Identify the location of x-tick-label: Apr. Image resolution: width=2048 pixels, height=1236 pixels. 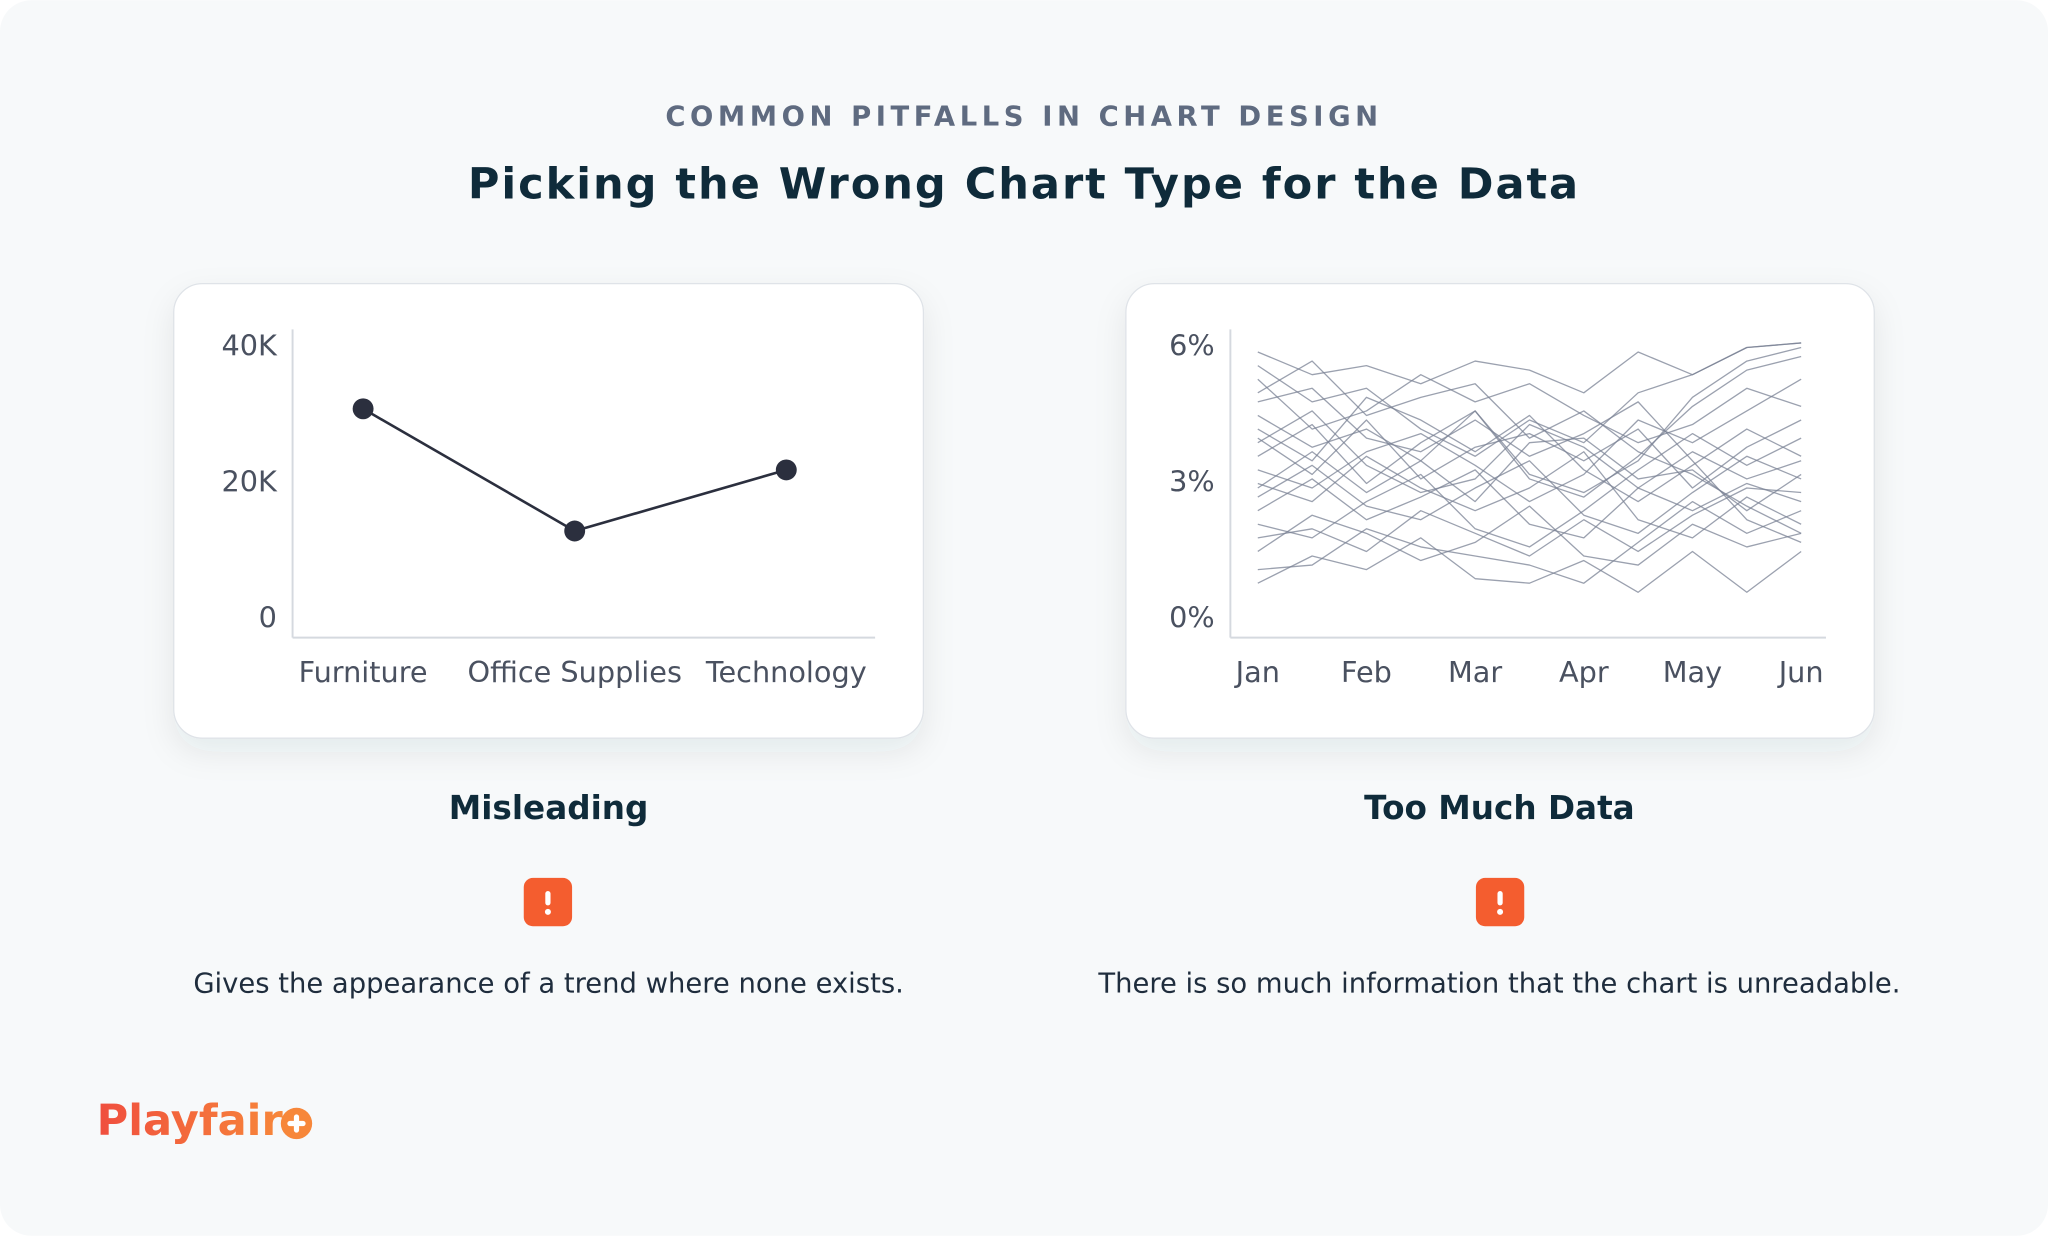
(1584, 672).